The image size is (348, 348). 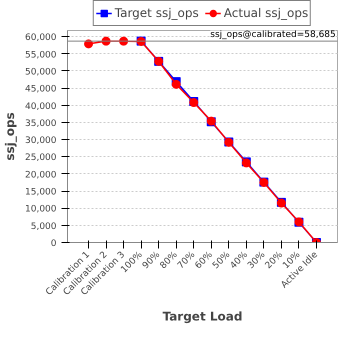 I want to click on y-tick-label: 60,000, so click(x=41, y=38).